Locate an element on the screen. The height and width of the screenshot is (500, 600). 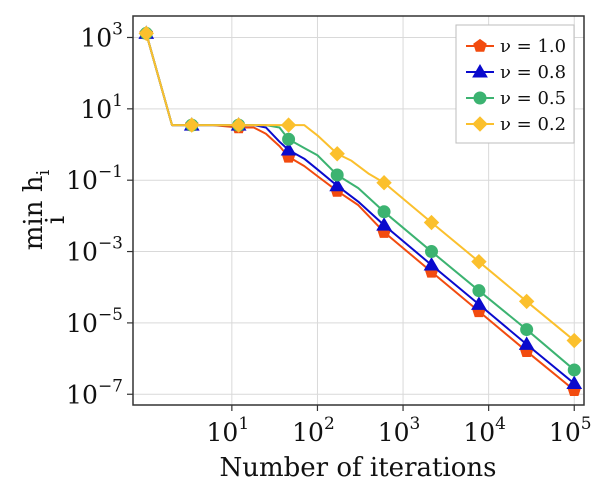
x-tick-label: 10² is located at coordinates (313, 430).